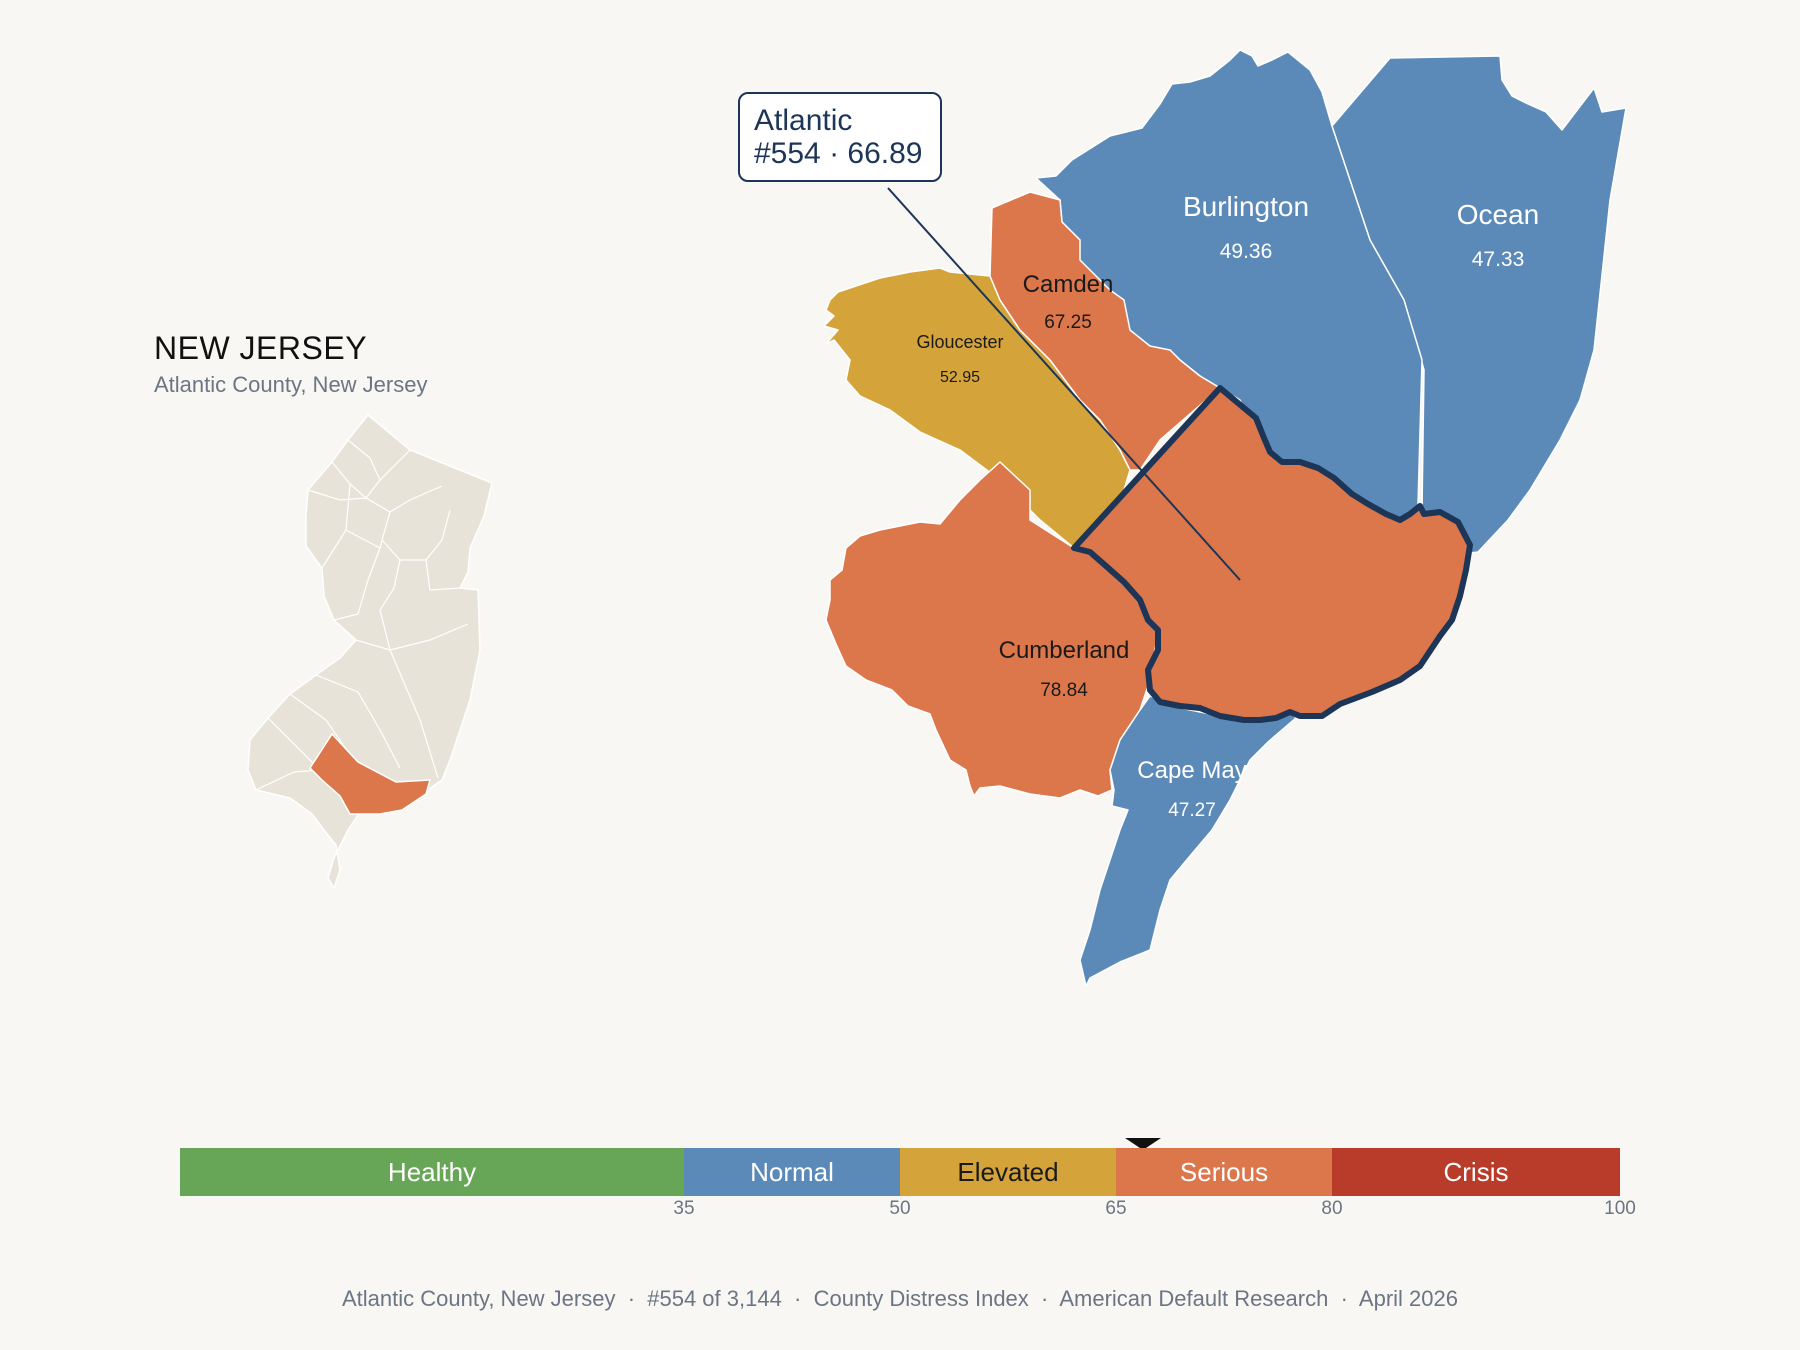 Image resolution: width=1800 pixels, height=1350 pixels. I want to click on inset-atlantic-county, so click(370, 773).